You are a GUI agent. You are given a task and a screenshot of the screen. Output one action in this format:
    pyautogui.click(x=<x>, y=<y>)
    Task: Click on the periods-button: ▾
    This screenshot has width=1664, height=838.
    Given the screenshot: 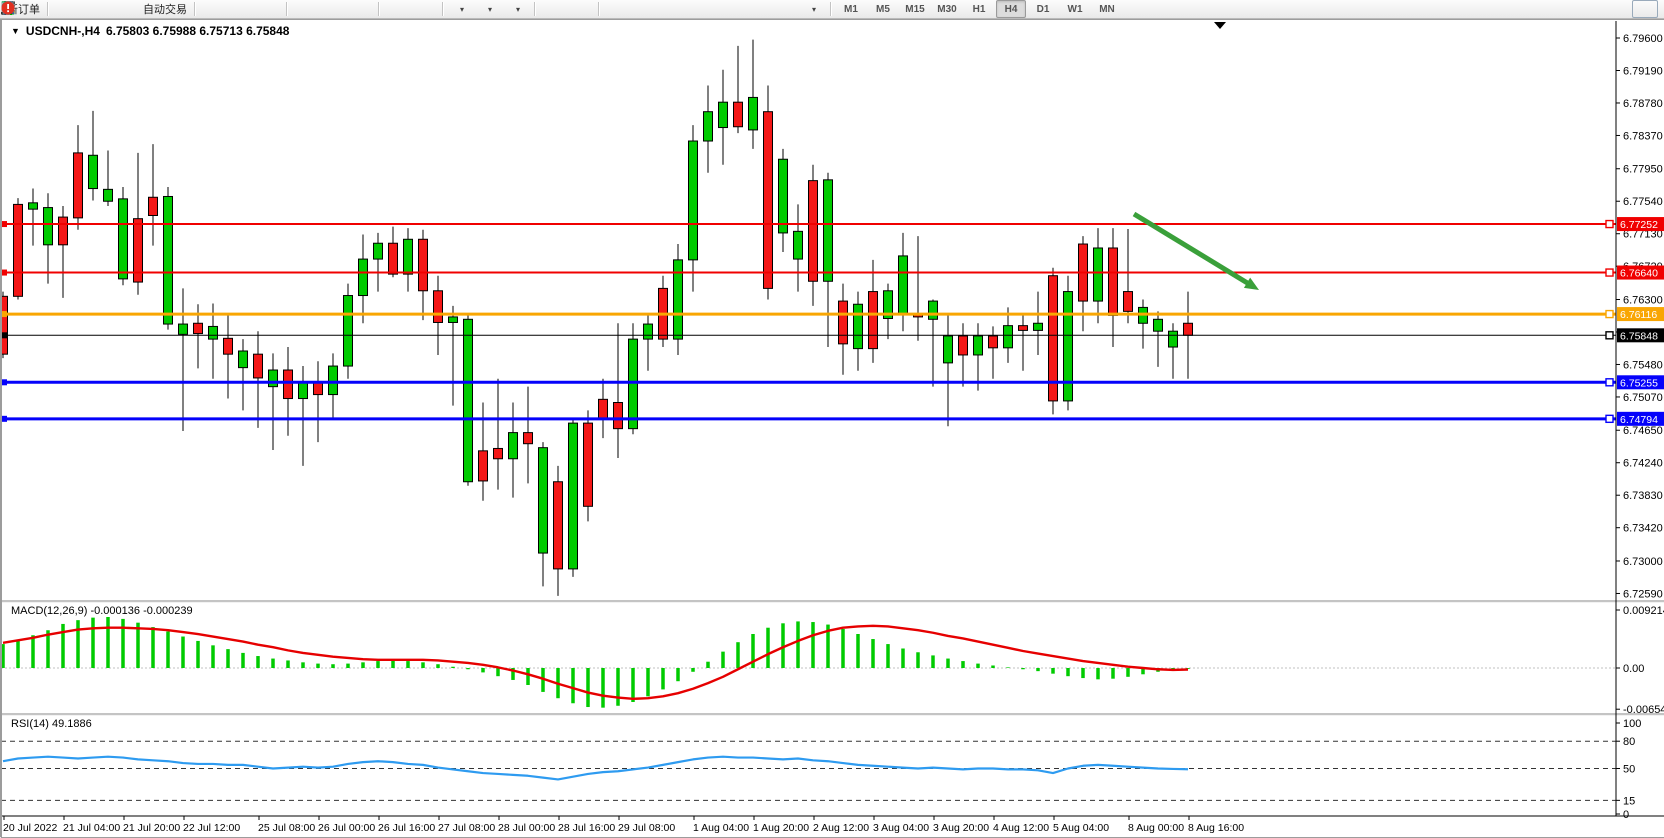 What is the action you would take?
    pyautogui.click(x=489, y=9)
    